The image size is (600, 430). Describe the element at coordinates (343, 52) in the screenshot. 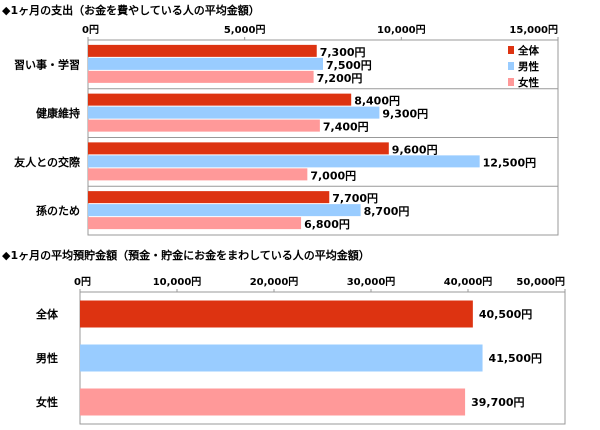

I see `chart1-data-label: 7,300円` at that location.